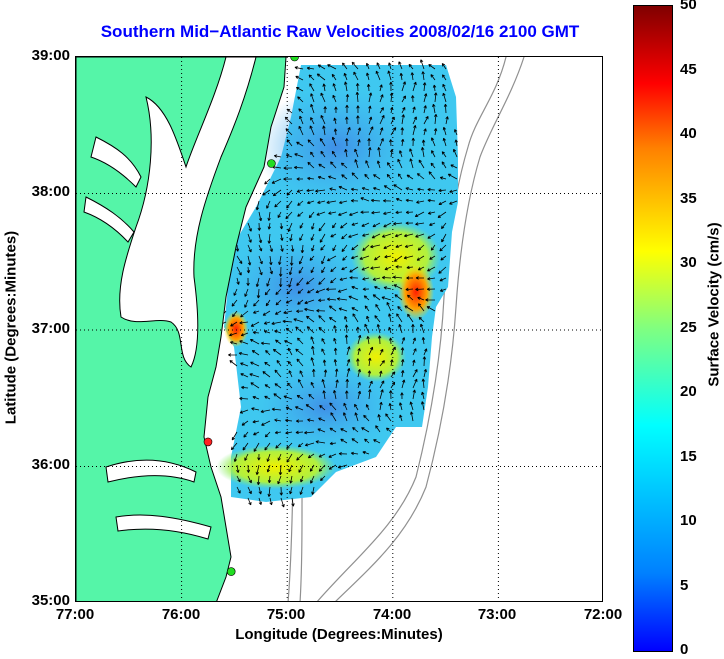  I want to click on colorbar-tick-label: 15, so click(688, 456).